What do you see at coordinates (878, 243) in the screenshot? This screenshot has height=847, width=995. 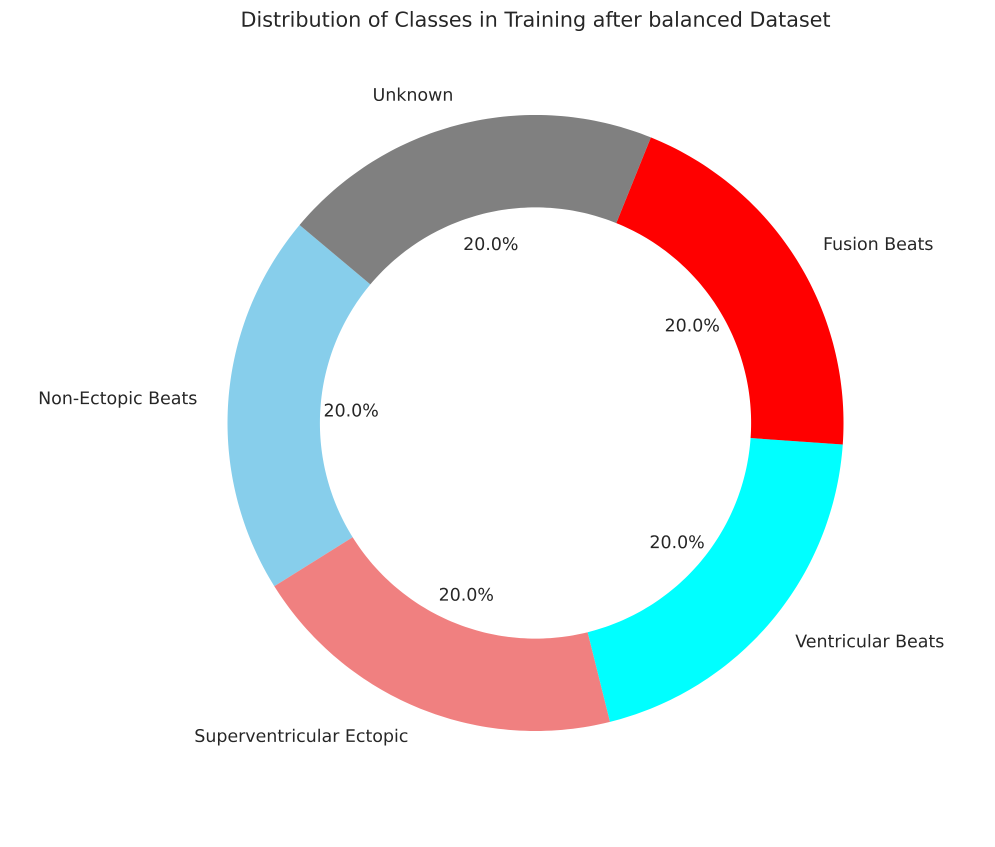 I see `slice-label: Fusion Beats` at bounding box center [878, 243].